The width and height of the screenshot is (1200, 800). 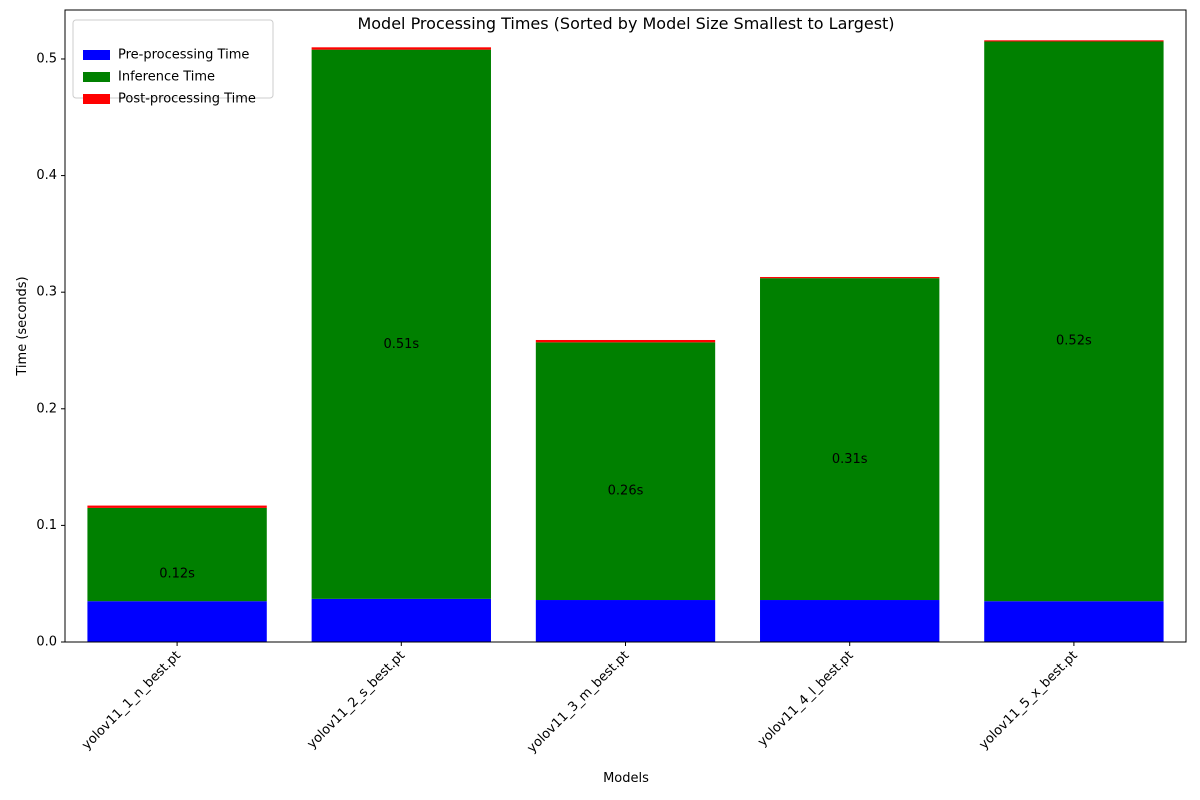 I want to click on x-tick-label-2: yolov11_2_s_best.pt, so click(x=356, y=700).